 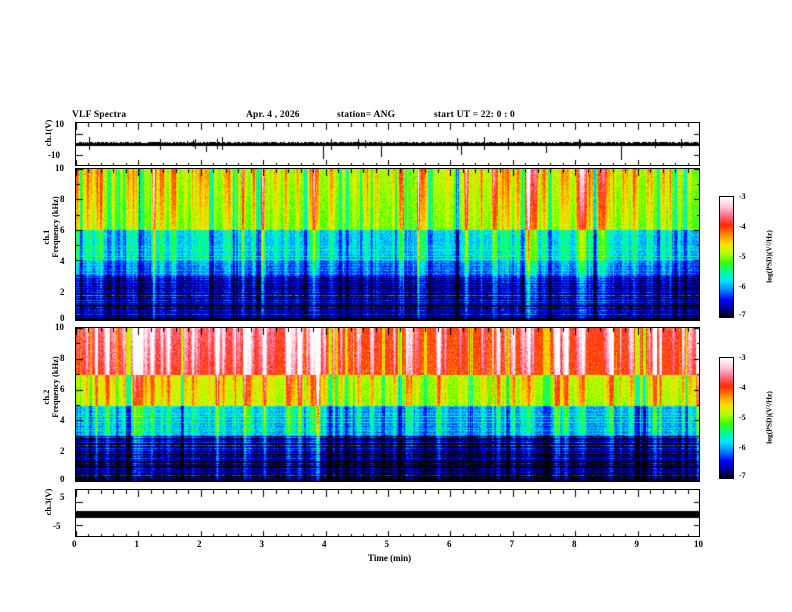 What do you see at coordinates (742, 357) in the screenshot?
I see `colorbar-ch2-tick--3: -3` at bounding box center [742, 357].